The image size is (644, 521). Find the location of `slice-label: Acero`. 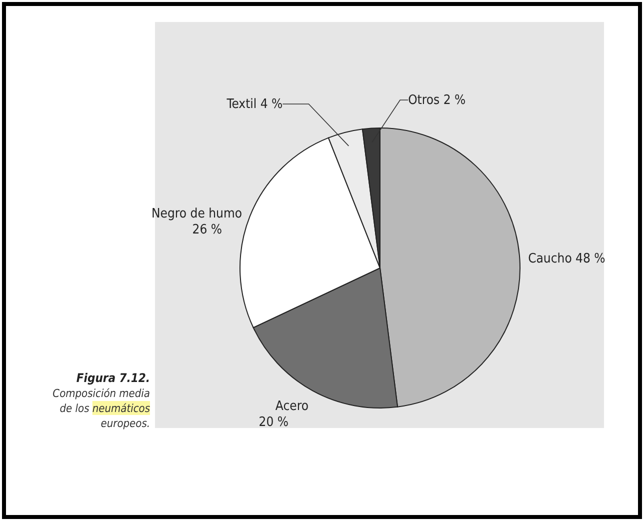

slice-label: Acero is located at coordinates (292, 406).